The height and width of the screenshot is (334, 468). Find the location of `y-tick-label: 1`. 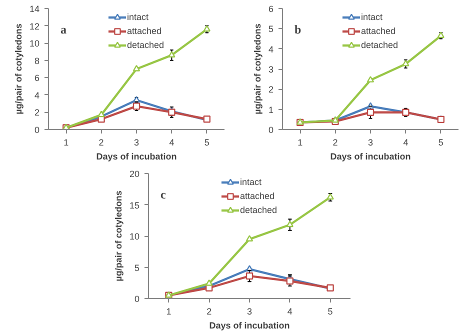

y-tick-label: 1 is located at coordinates (271, 109).